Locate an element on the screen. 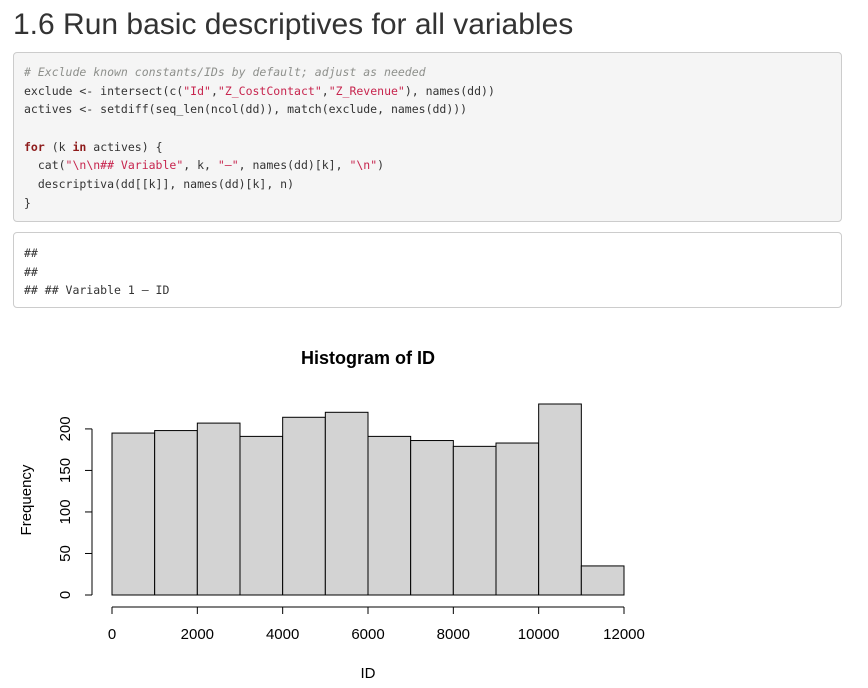 This screenshot has width=868, height=688. code-token: "Id" is located at coordinates (197, 90).